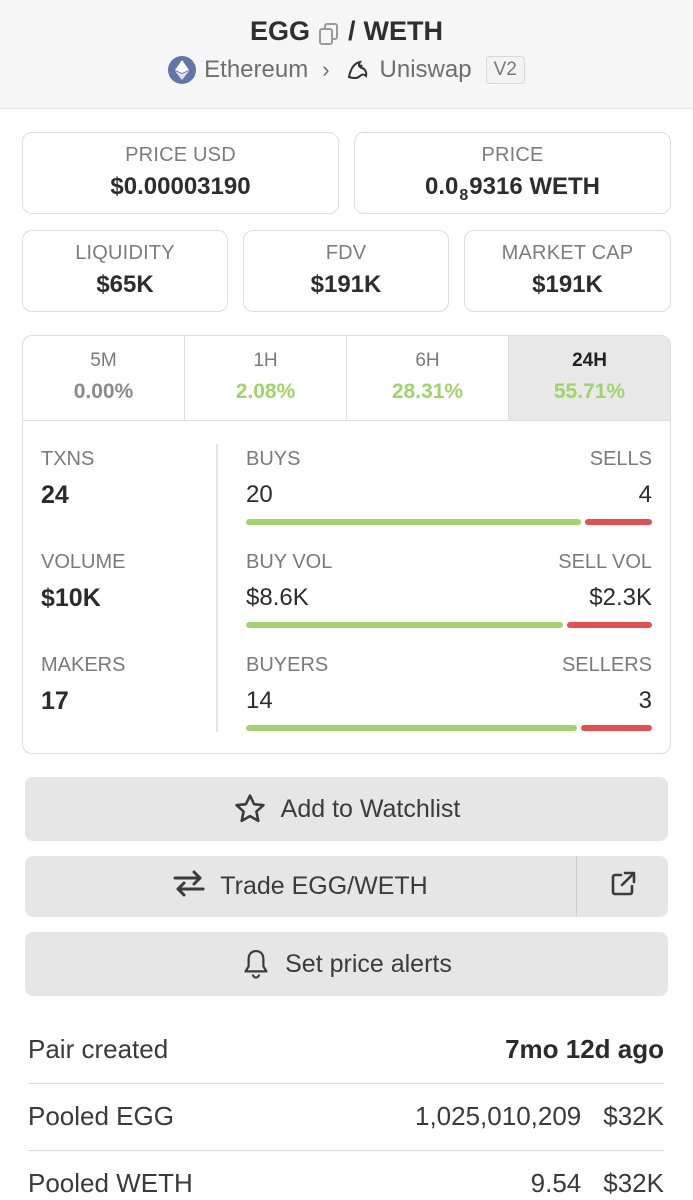  Describe the element at coordinates (645, 494) in the screenshot. I see `sells-value: 4` at that location.